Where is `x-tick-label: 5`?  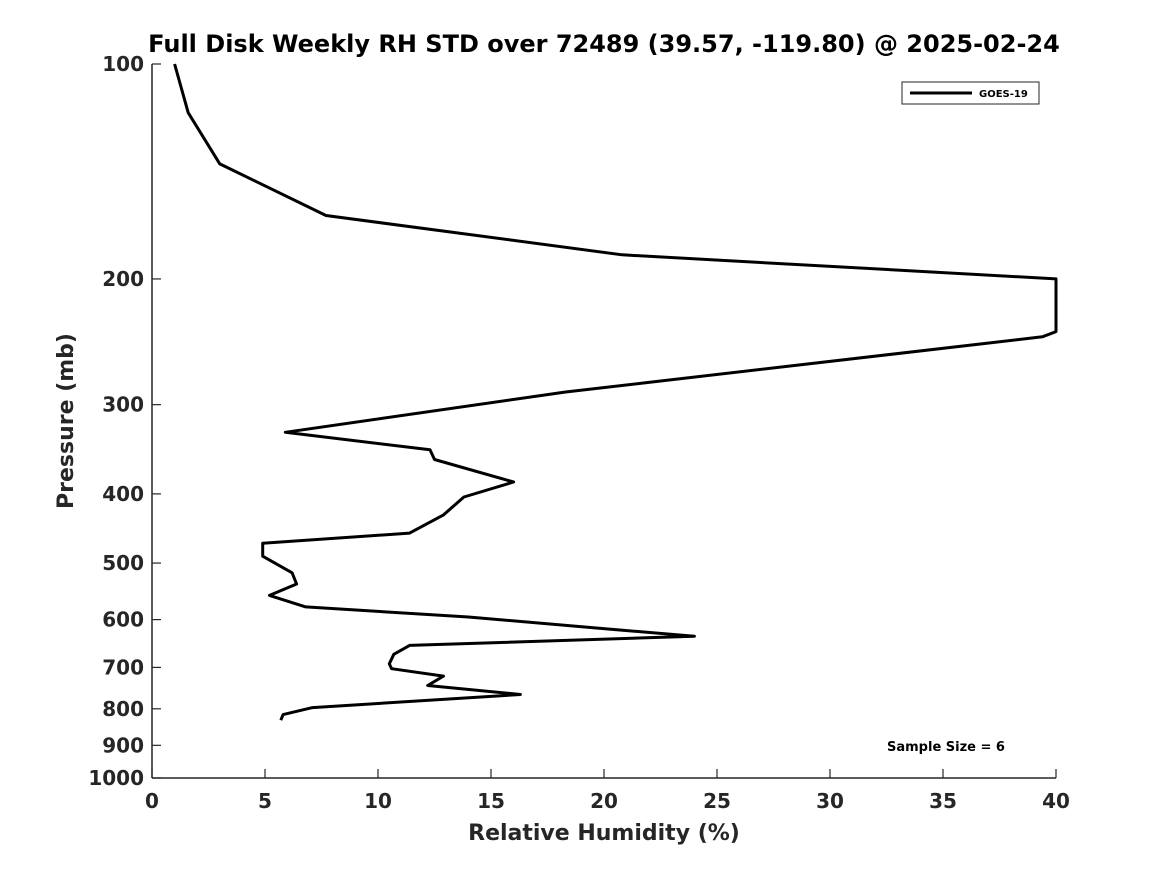 x-tick-label: 5 is located at coordinates (265, 801).